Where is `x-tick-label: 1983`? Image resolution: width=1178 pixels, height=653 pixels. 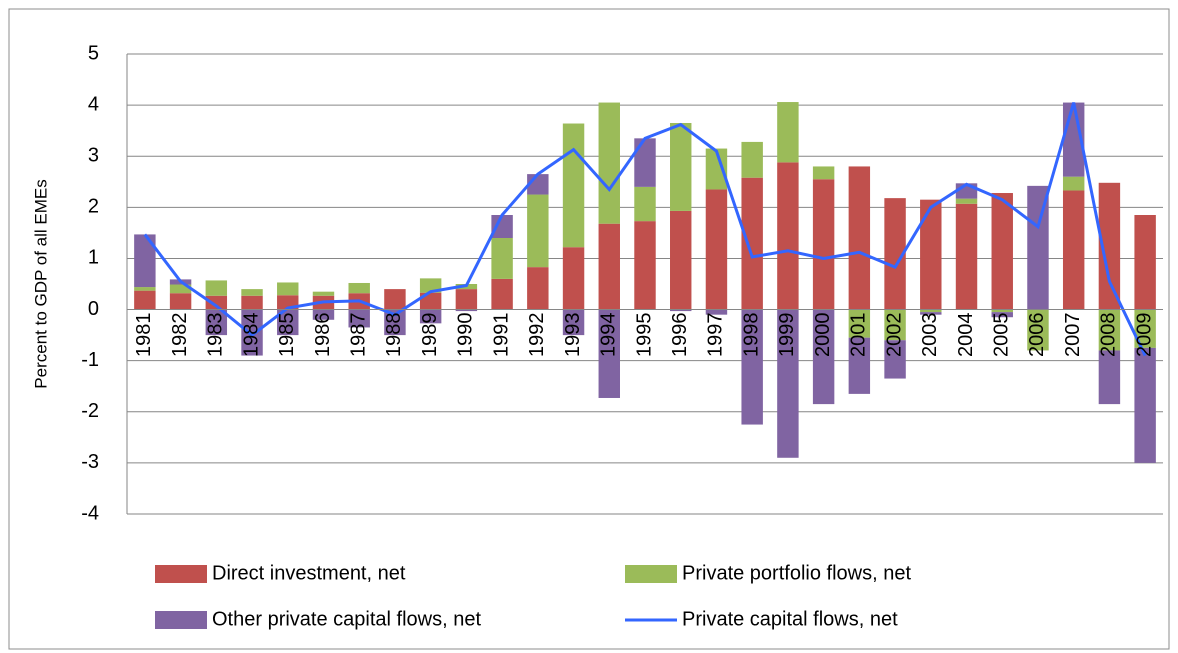
x-tick-label: 1983 is located at coordinates (216, 335).